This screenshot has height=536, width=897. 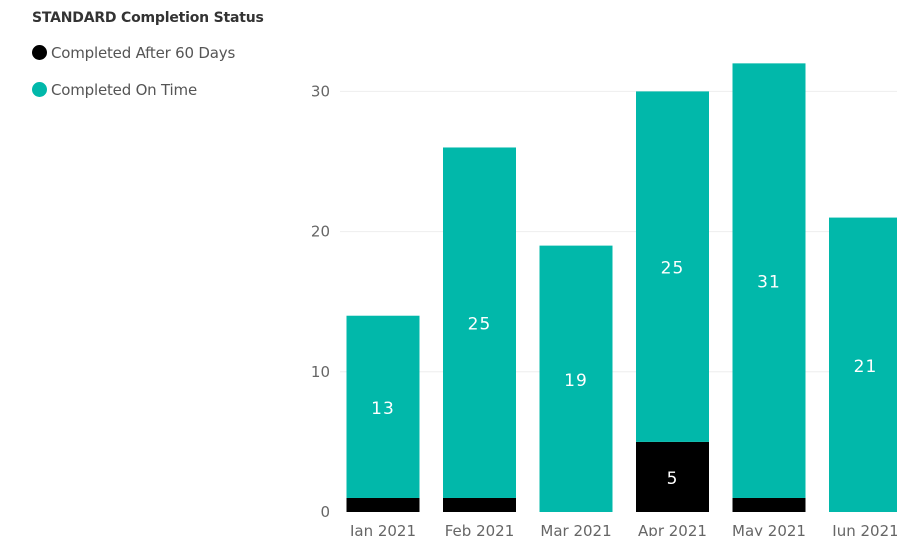 What do you see at coordinates (124, 89) in the screenshot?
I see `legend-label: Completed On Time` at bounding box center [124, 89].